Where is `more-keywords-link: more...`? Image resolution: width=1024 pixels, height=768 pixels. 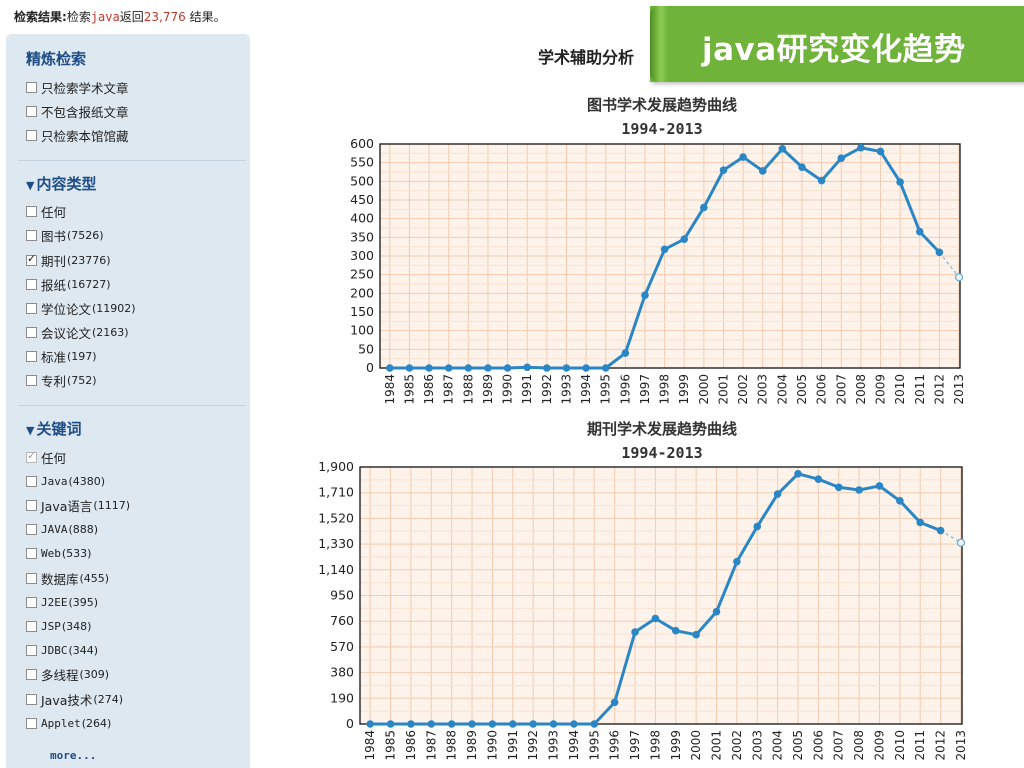
more-keywords-link: more... is located at coordinates (73, 756).